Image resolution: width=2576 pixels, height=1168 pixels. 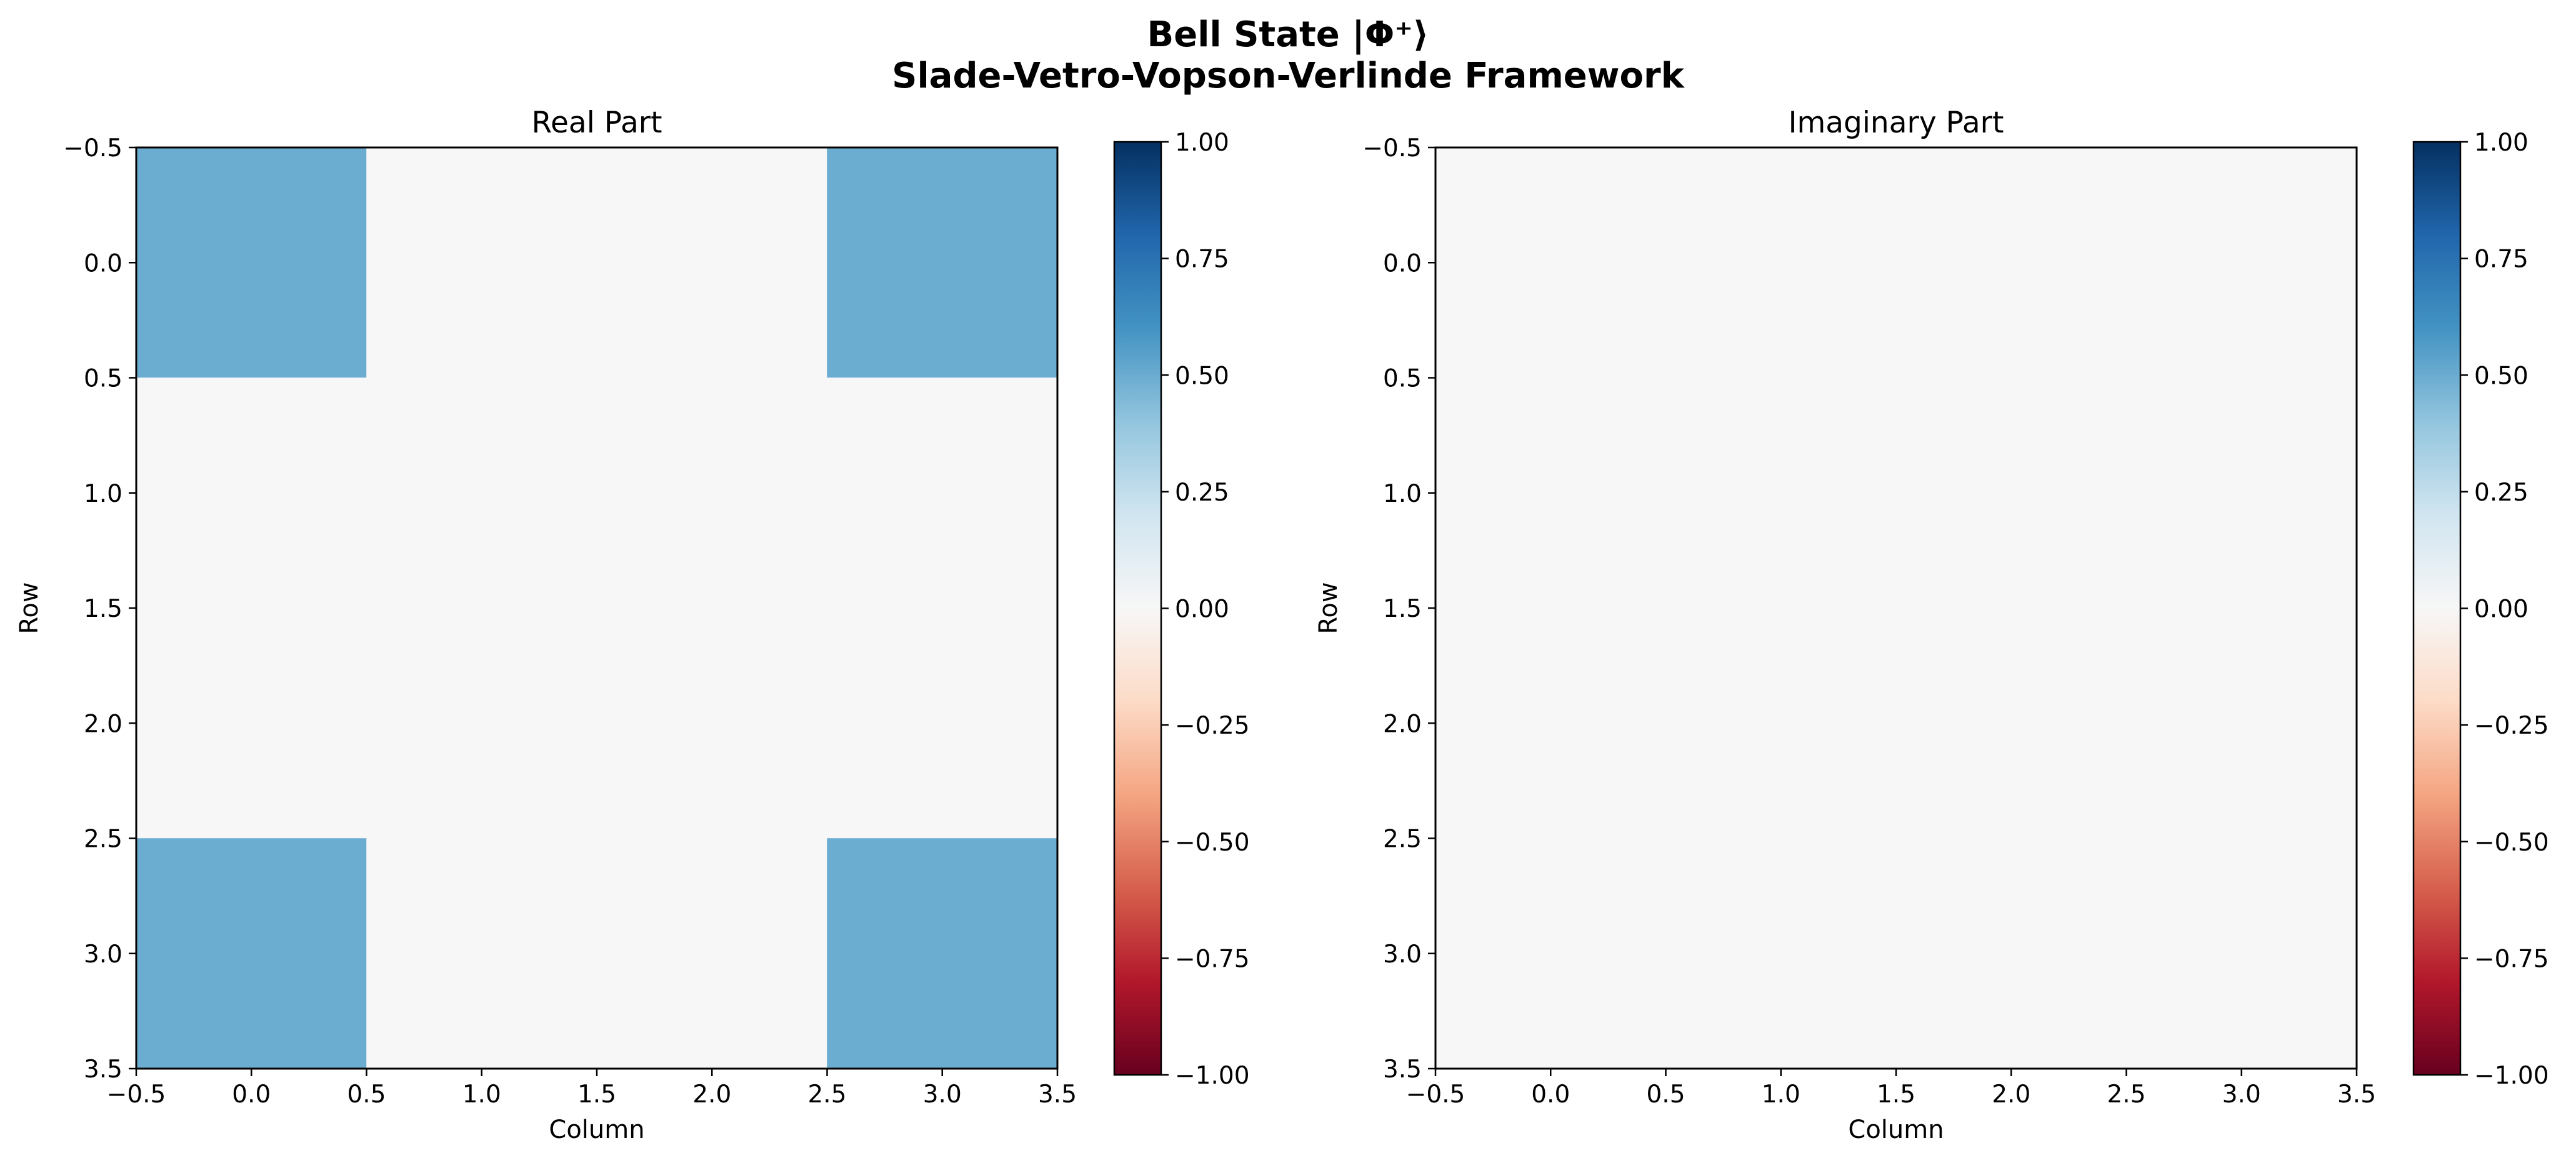 I want to click on real-x-tick-label: 2.0, so click(x=711, y=1095).